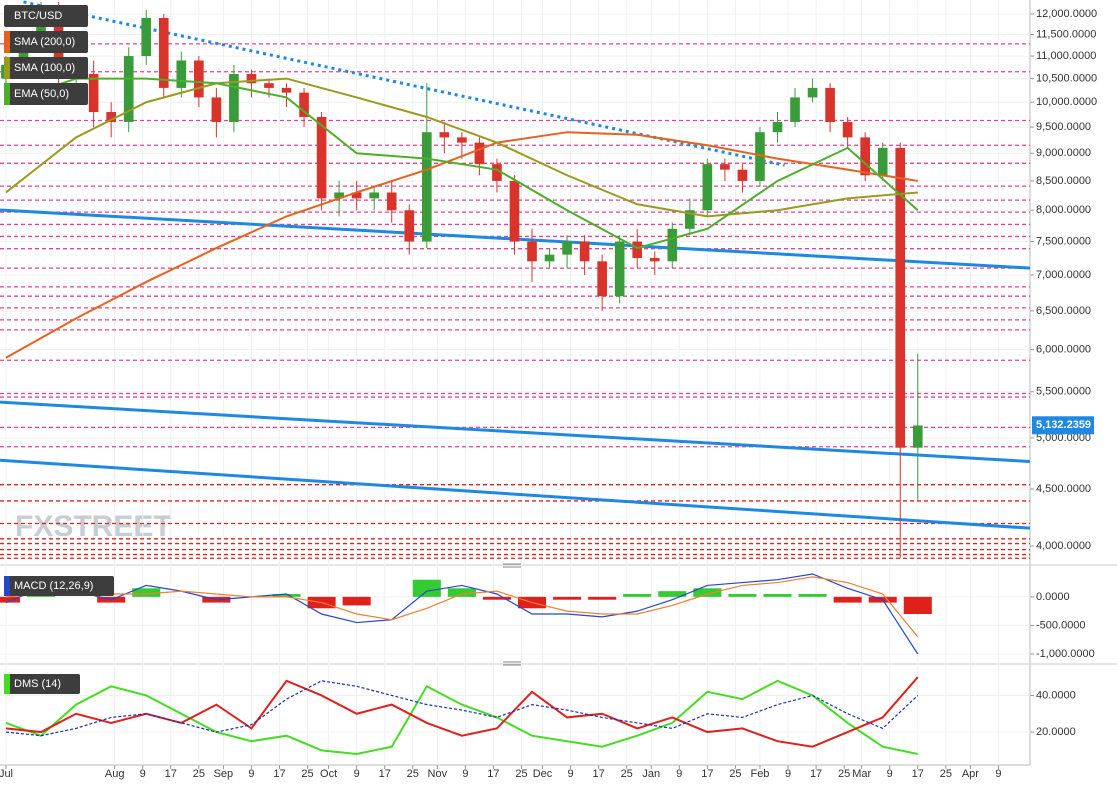 The image size is (1117, 785). I want to click on badge-label: DMS (14), so click(37, 684).